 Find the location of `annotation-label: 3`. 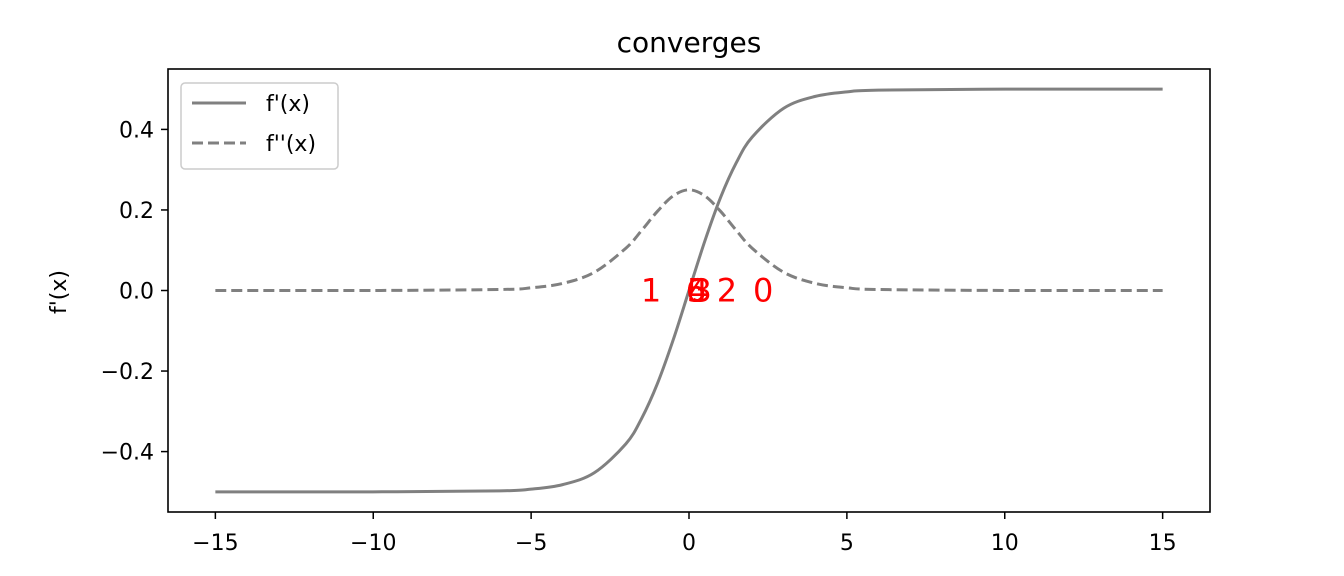

annotation-label: 3 is located at coordinates (701, 291).